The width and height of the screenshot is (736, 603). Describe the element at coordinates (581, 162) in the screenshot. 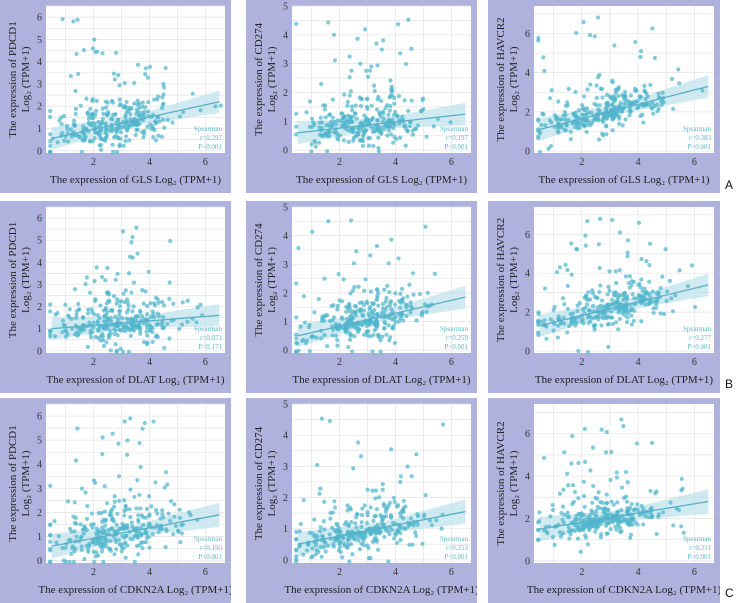

I see `x-tick-label: 2` at that location.